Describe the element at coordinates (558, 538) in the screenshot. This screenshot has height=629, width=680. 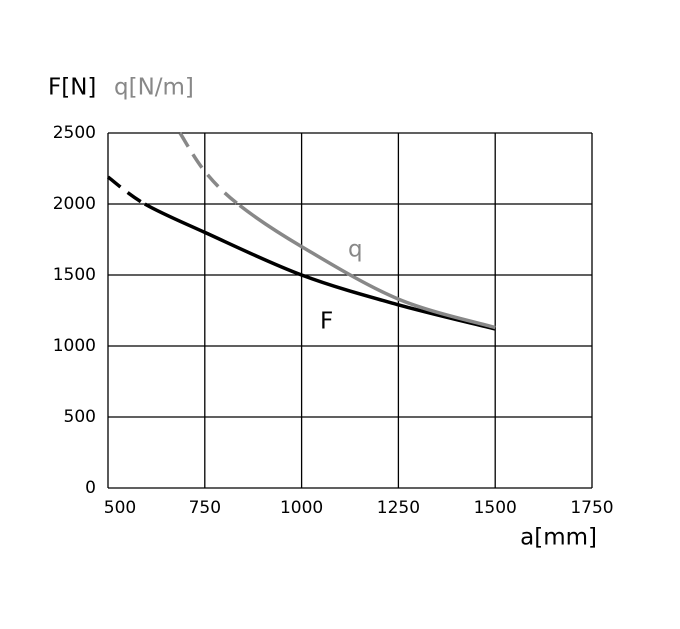
I see `x-axis-label: a[mm]` at that location.